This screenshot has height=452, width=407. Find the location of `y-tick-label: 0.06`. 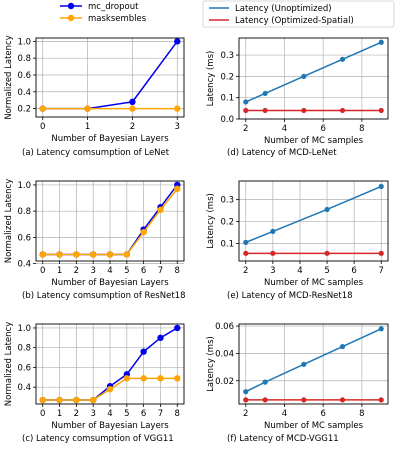

y-tick-label: 0.06 is located at coordinates (224, 327).